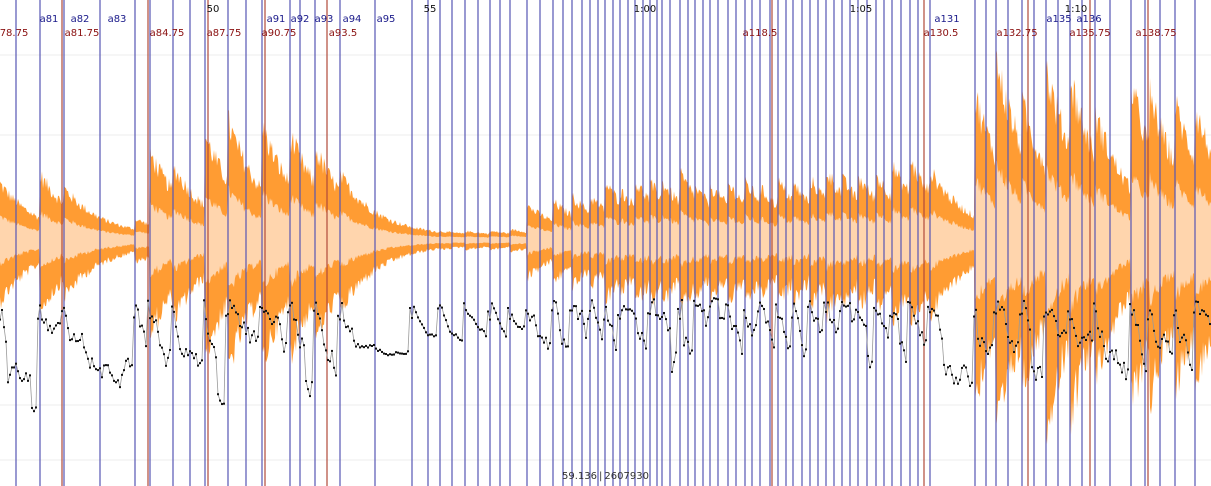 This screenshot has width=1211, height=486. Describe the element at coordinates (343, 33) in the screenshot. I see `beat-marker-label: a93.5` at that location.